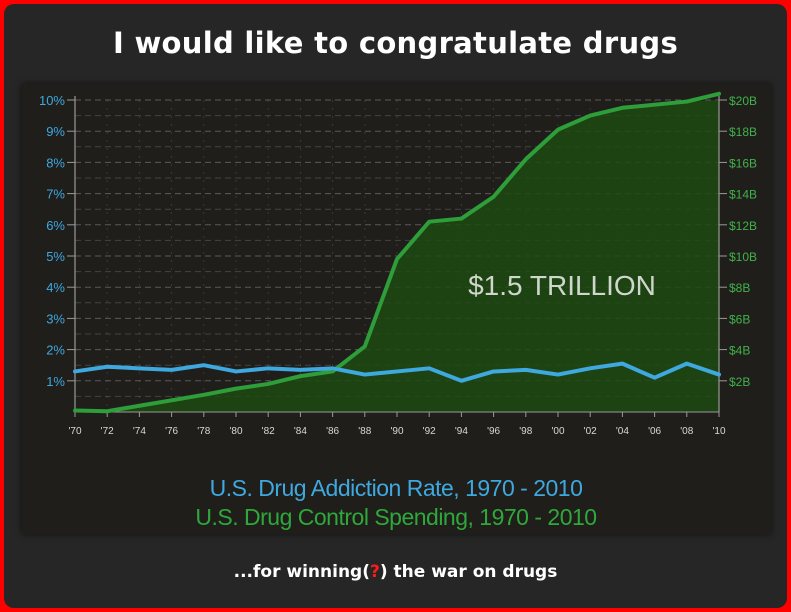 The width and height of the screenshot is (791, 612). Describe the element at coordinates (139, 431) in the screenshot. I see `x-tick-label: '74` at that location.